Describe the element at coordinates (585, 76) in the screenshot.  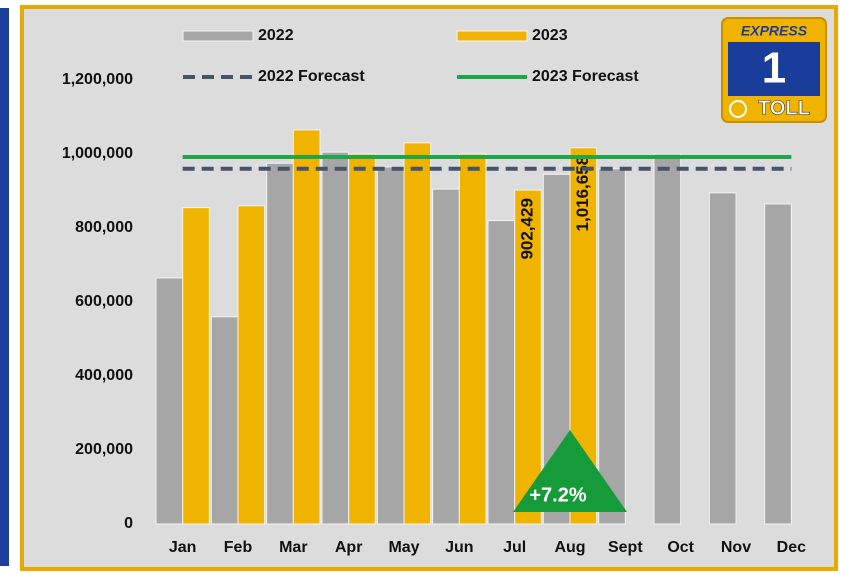
I see `legend-label: 2023 Forecast` at that location.